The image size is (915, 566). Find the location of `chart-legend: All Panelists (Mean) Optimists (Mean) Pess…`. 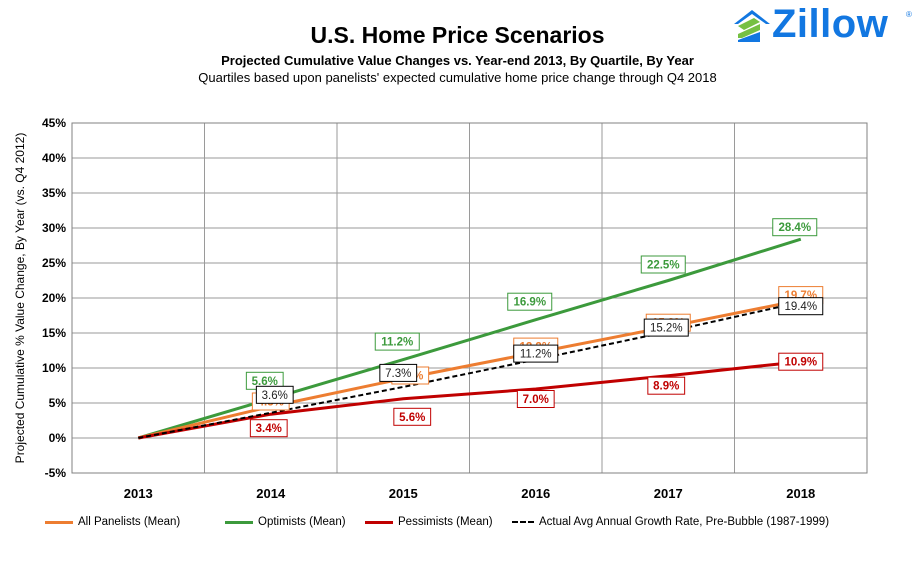

chart-legend: All Panelists (Mean) Optimists (Mean) Pess… is located at coordinates (457, 525).